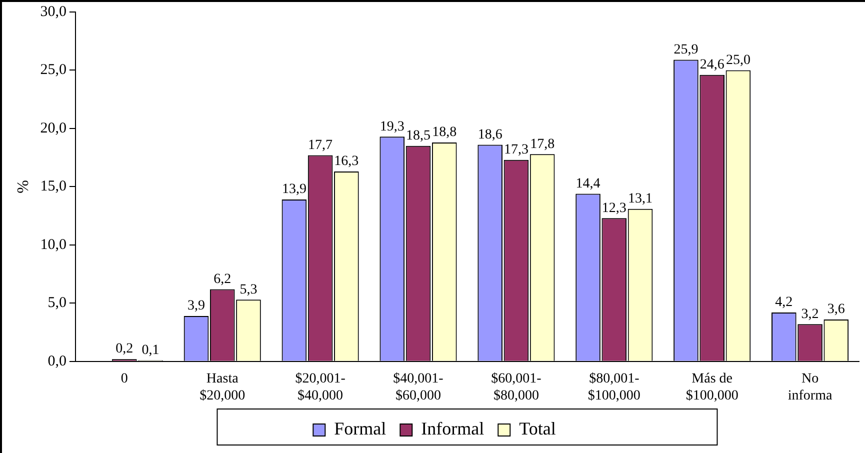 This screenshot has width=865, height=453. What do you see at coordinates (784, 302) in the screenshot?
I see `data-label: 4,2` at bounding box center [784, 302].